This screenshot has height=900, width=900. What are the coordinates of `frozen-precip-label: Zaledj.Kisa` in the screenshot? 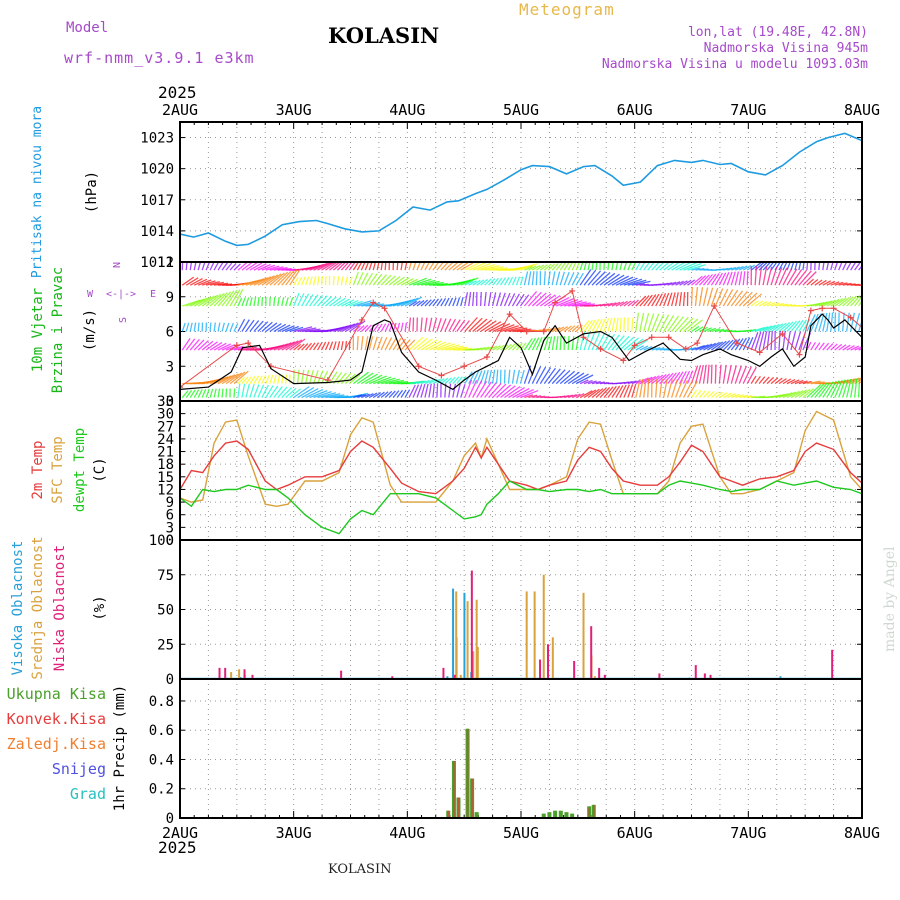 It's located at (56, 744).